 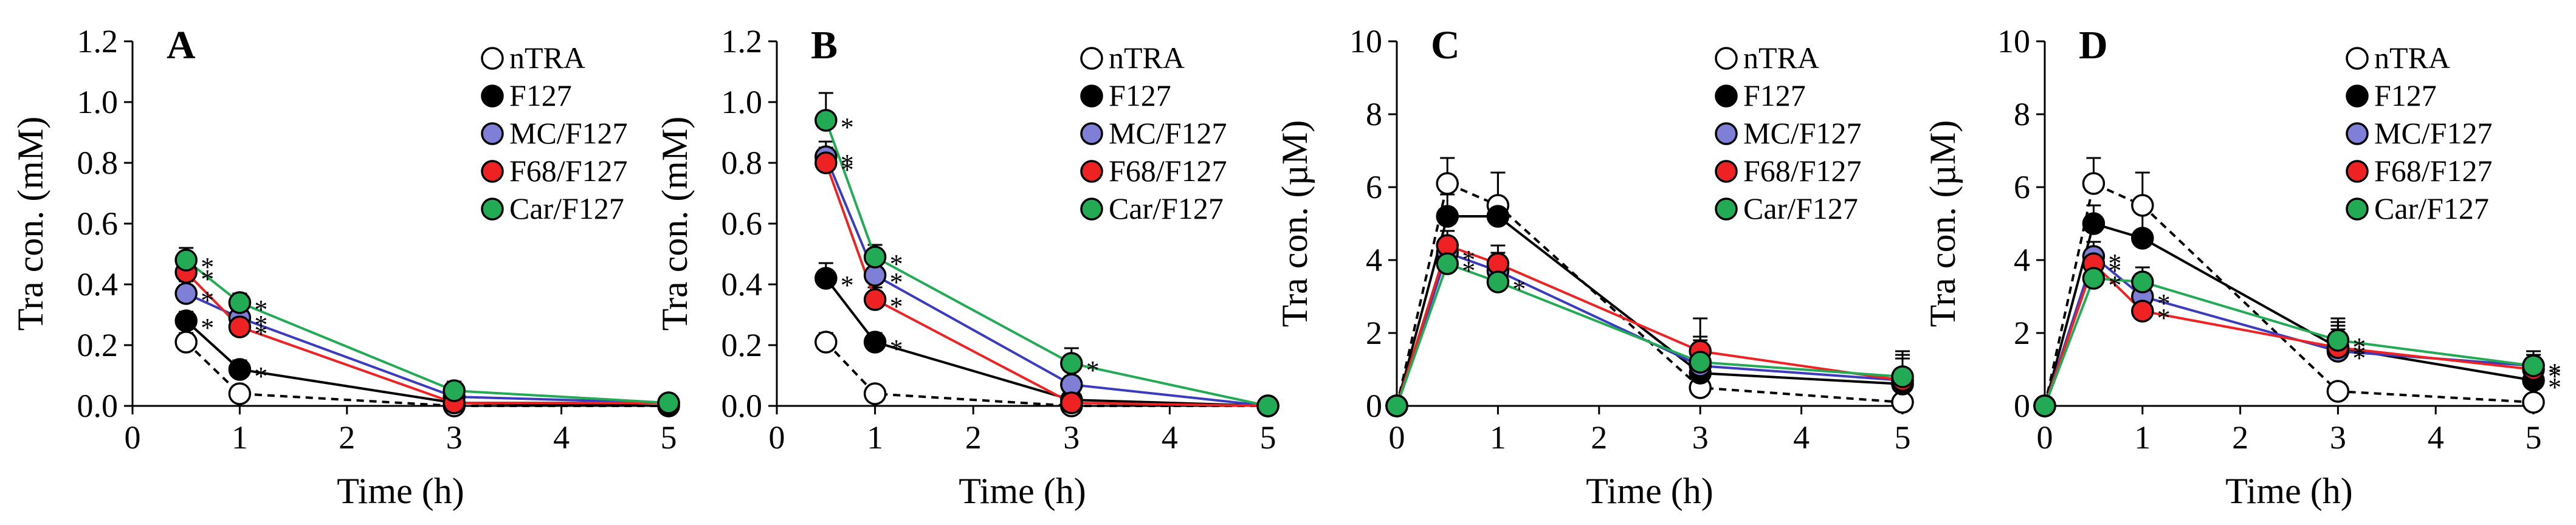 What do you see at coordinates (824, 45) in the screenshot?
I see `panel-letter: B` at bounding box center [824, 45].